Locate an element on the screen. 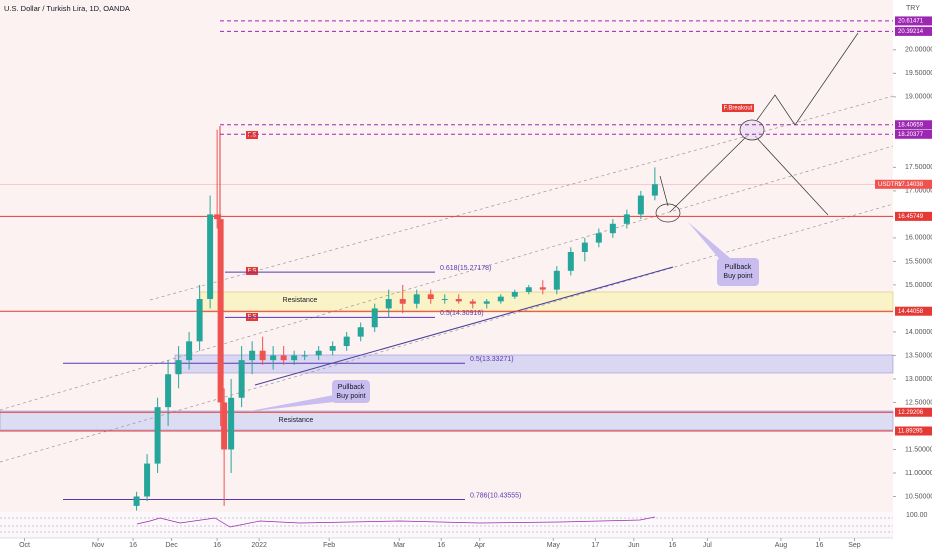 The height and width of the screenshot is (550, 932). callout-pointer is located at coordinates (709, 242).